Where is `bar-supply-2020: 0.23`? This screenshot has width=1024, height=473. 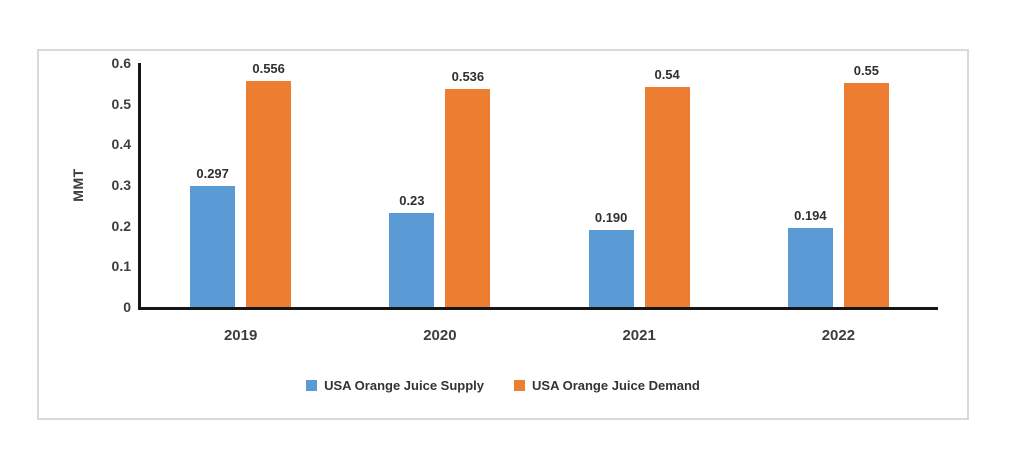
bar-supply-2020: 0.23 is located at coordinates (412, 250).